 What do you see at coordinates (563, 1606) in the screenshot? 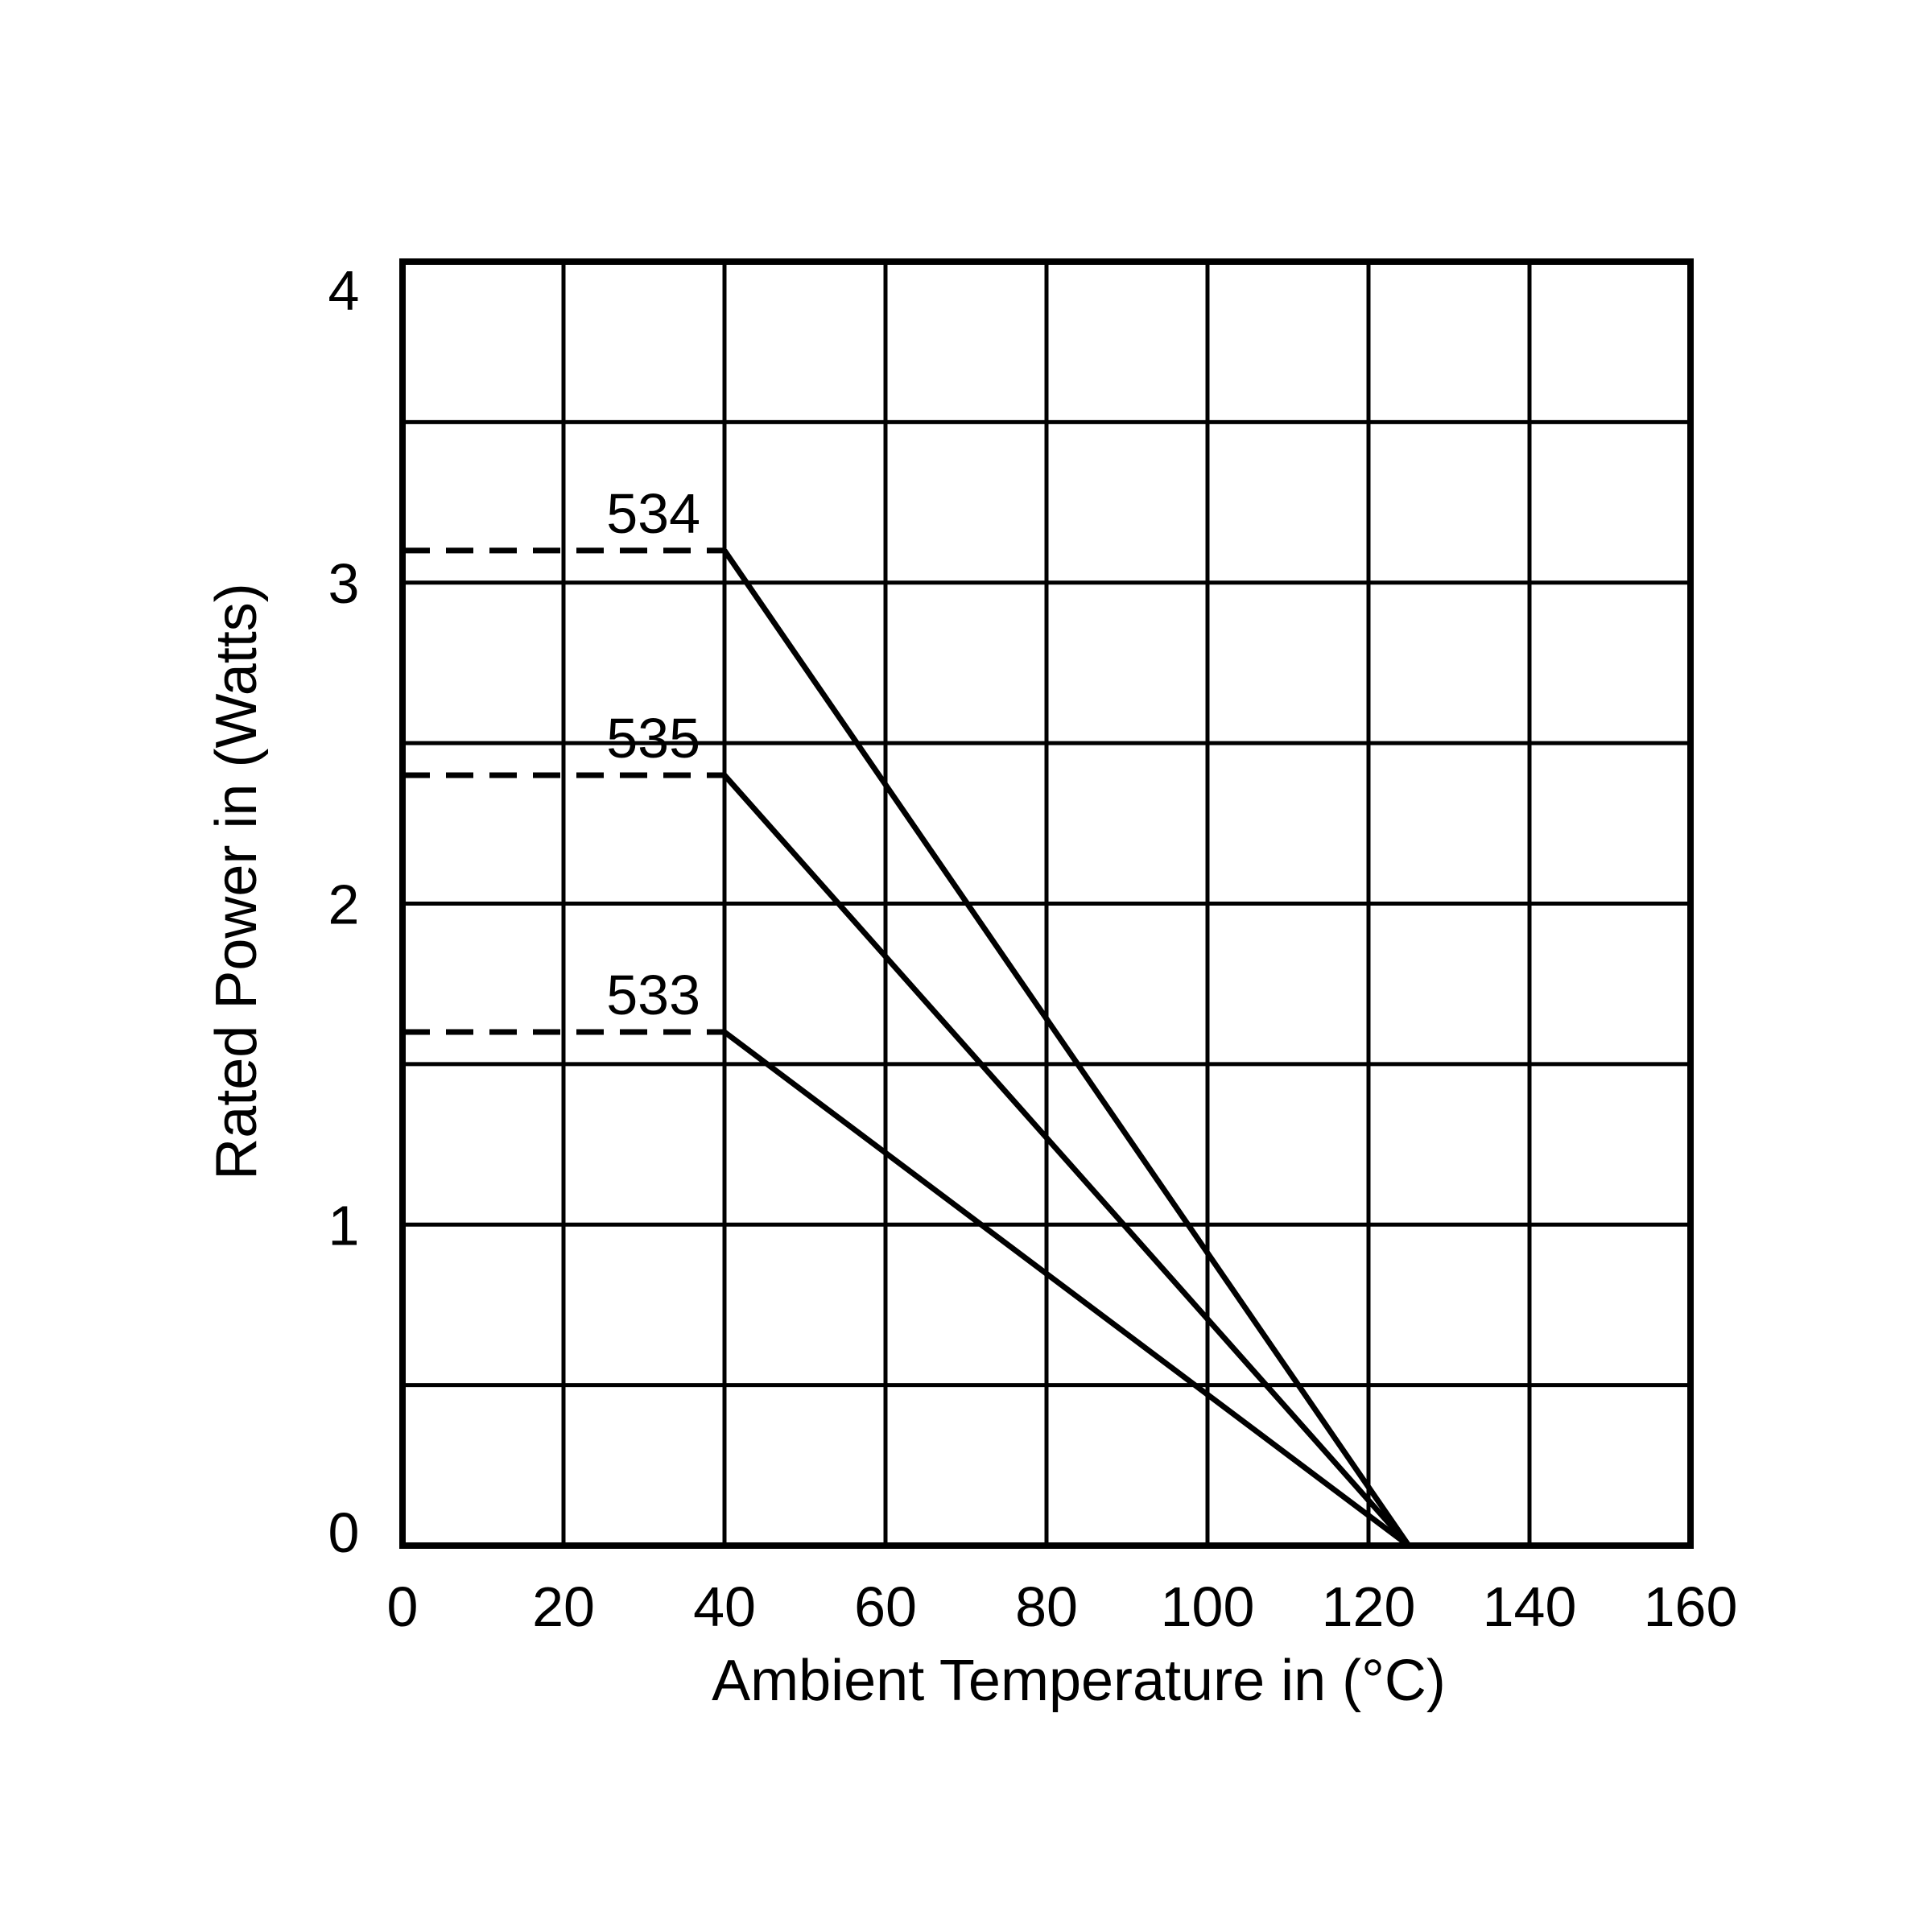
I see `x-tick-label: 20` at bounding box center [563, 1606].